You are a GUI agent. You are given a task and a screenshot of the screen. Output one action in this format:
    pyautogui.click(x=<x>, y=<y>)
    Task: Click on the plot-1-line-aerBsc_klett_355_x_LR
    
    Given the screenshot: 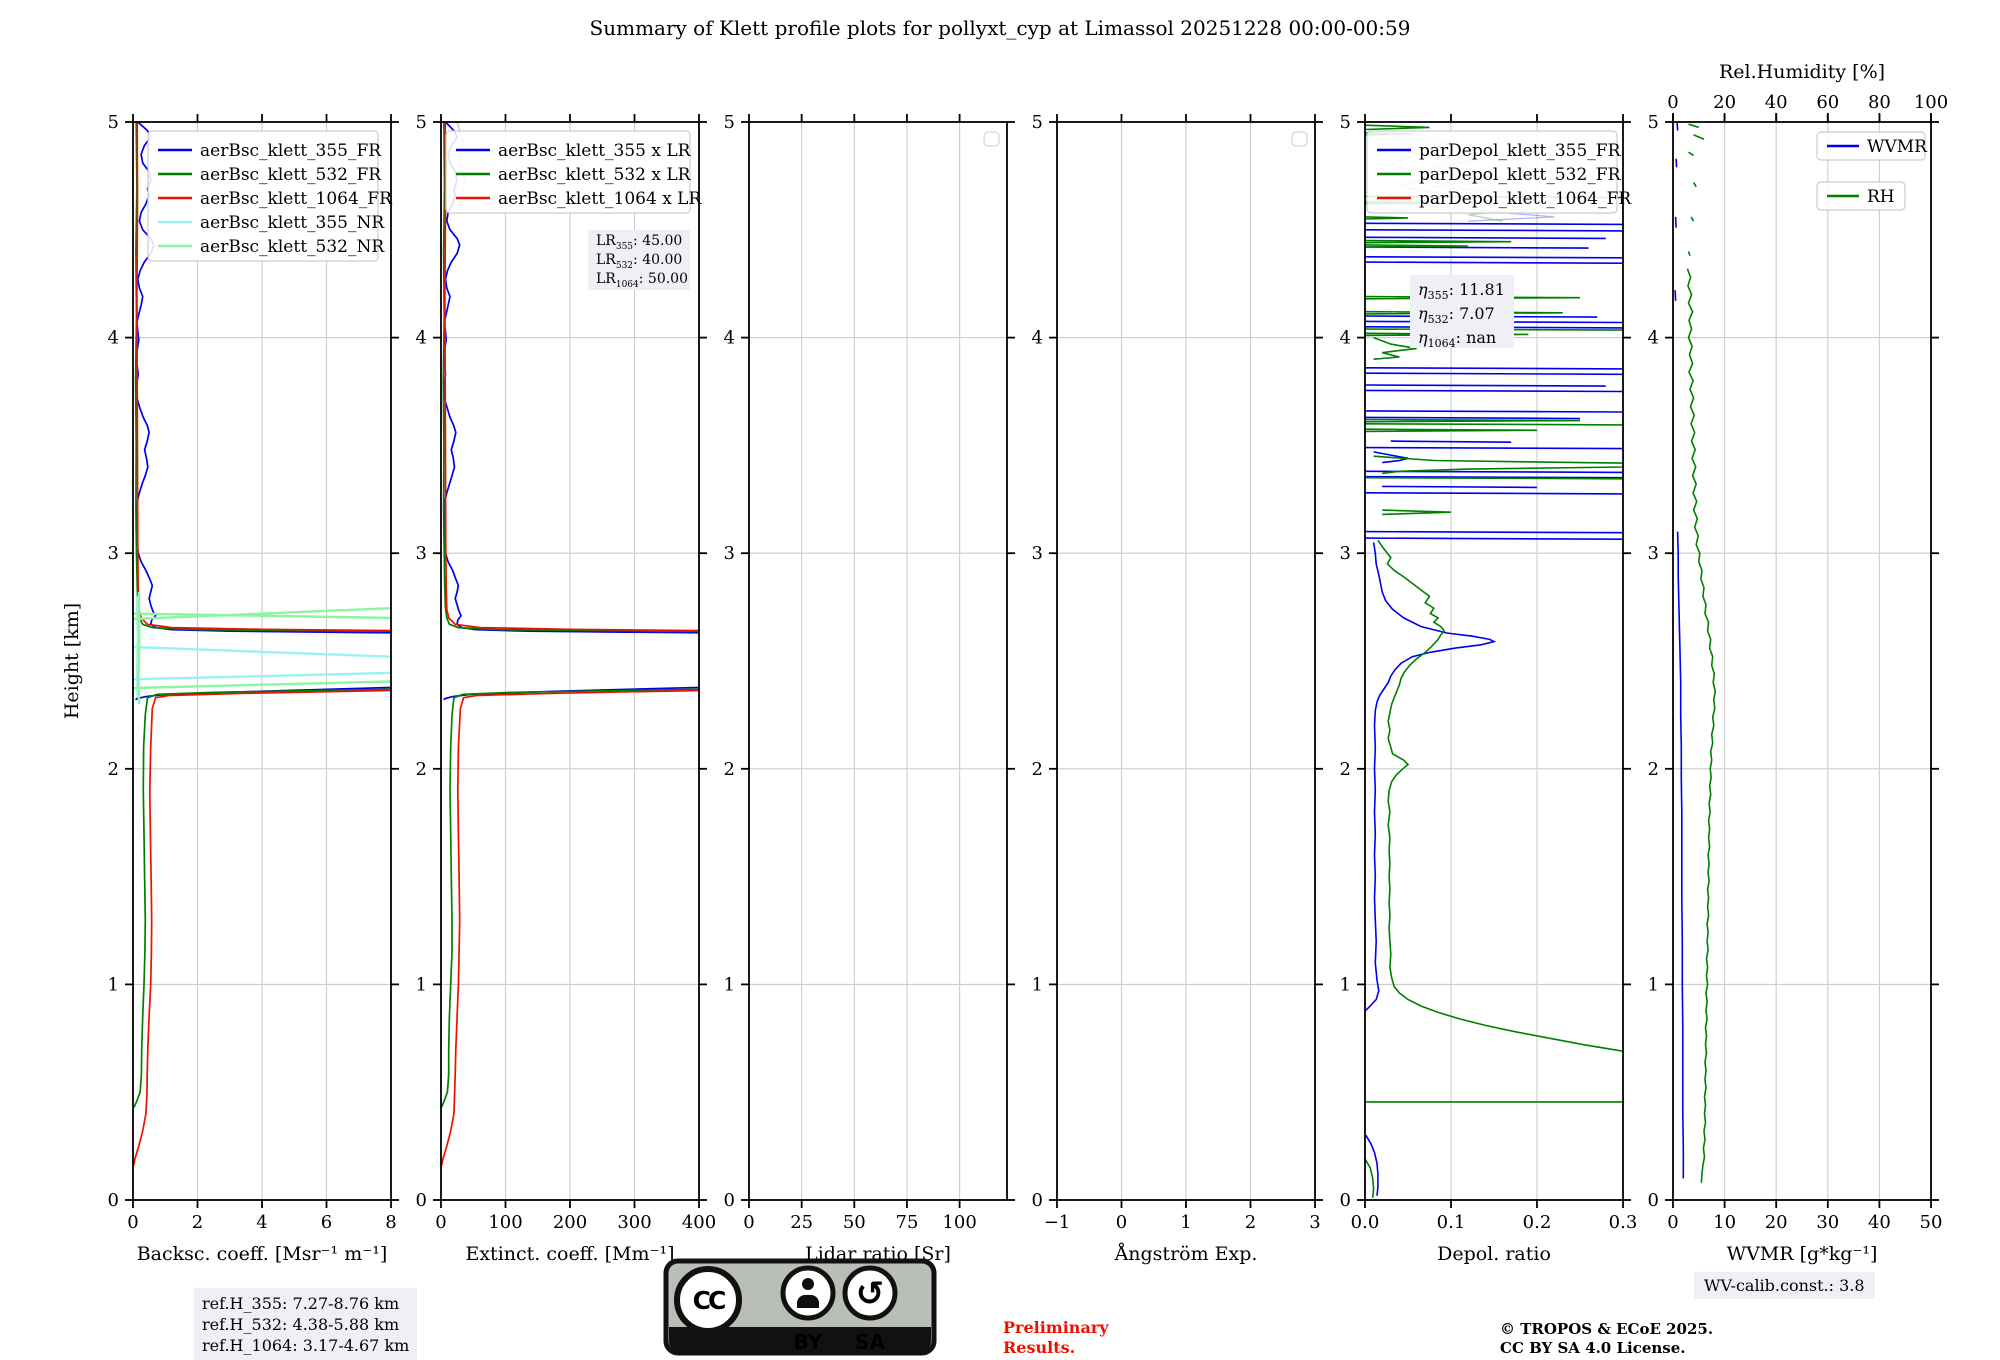 What is the action you would take?
    pyautogui.click(x=571, y=411)
    